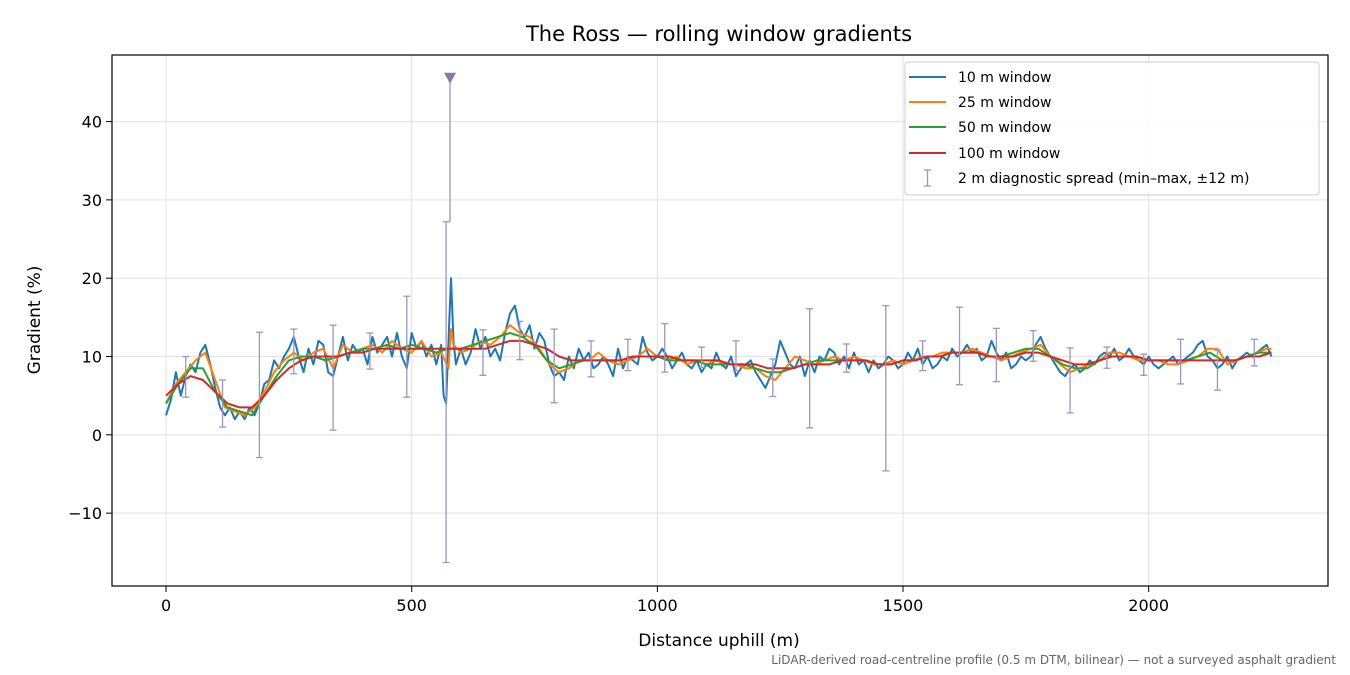  I want to click on x-axis-ticks: 0 500 1000 1500 2000, so click(665, 600).